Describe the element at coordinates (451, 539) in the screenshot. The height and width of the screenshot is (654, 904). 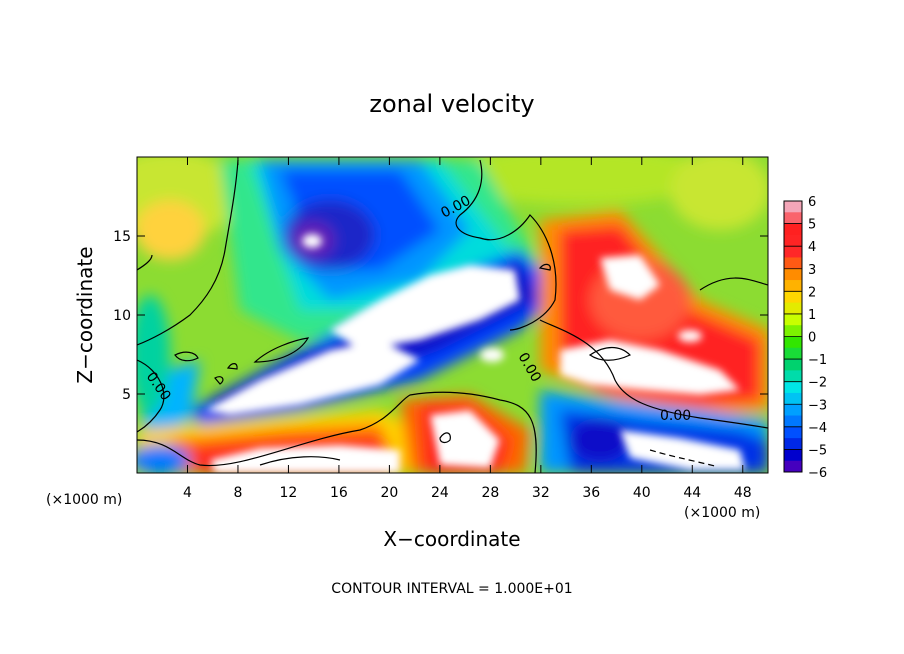
I see `x-axis-label: X−coordinate` at that location.